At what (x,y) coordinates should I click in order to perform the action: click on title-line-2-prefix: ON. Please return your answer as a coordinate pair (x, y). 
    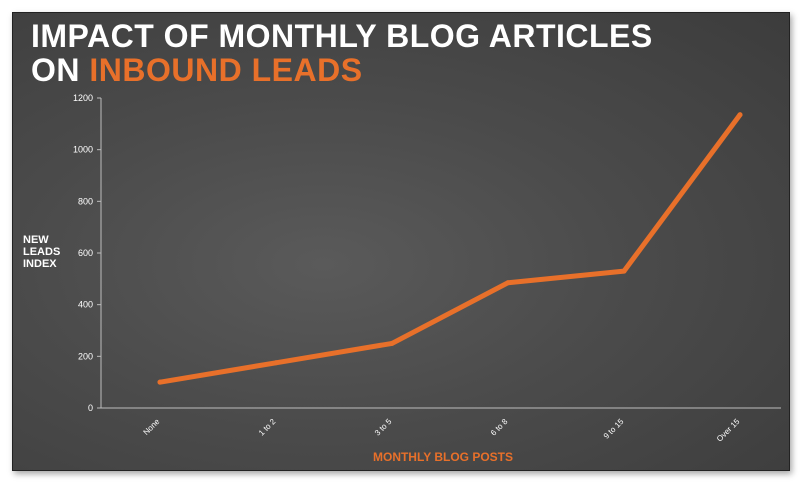
    Looking at the image, I should click on (60, 70).